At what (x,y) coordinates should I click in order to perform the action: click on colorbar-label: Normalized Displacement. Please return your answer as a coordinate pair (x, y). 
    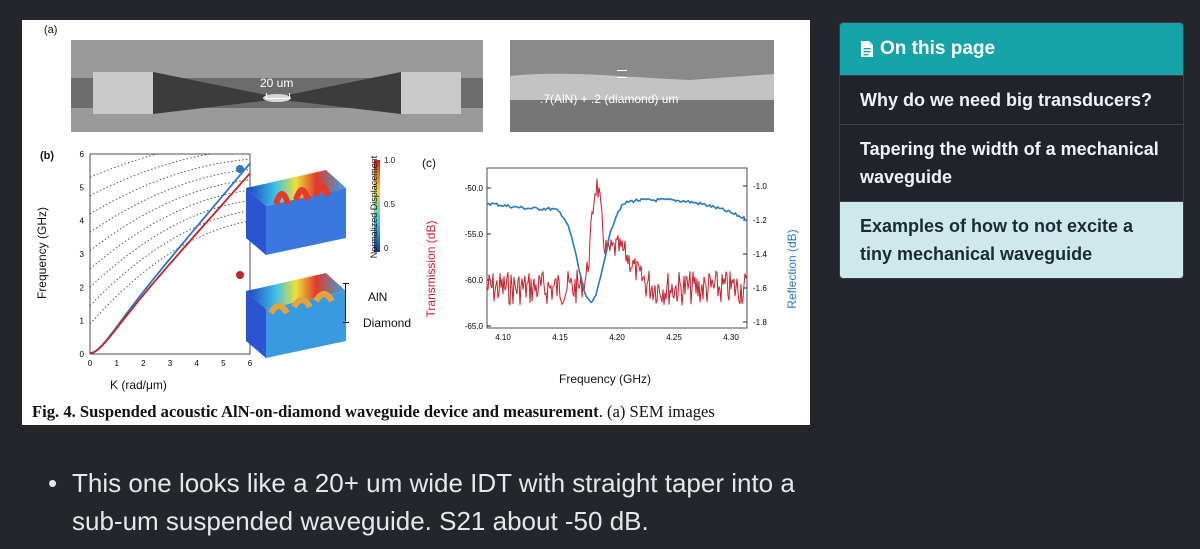
    Looking at the image, I should click on (374, 207).